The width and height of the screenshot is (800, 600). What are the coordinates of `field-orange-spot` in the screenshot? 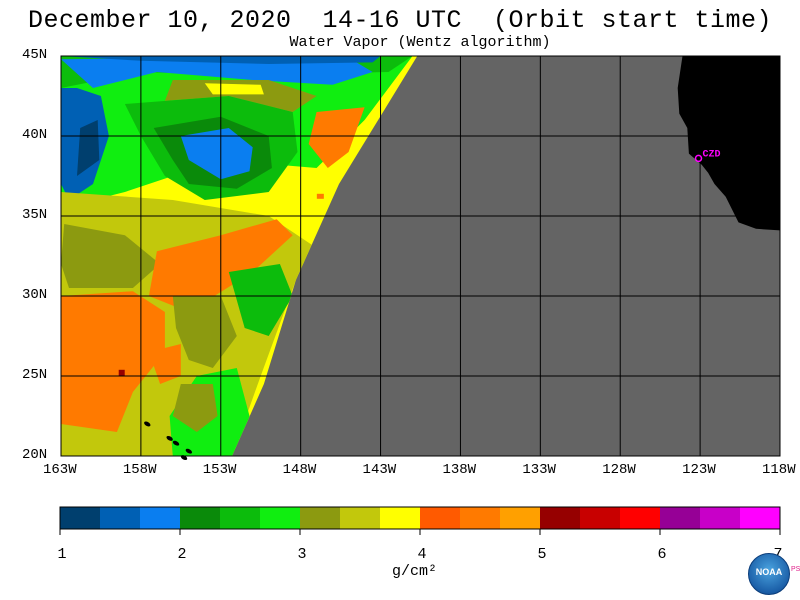 It's located at (320, 196).